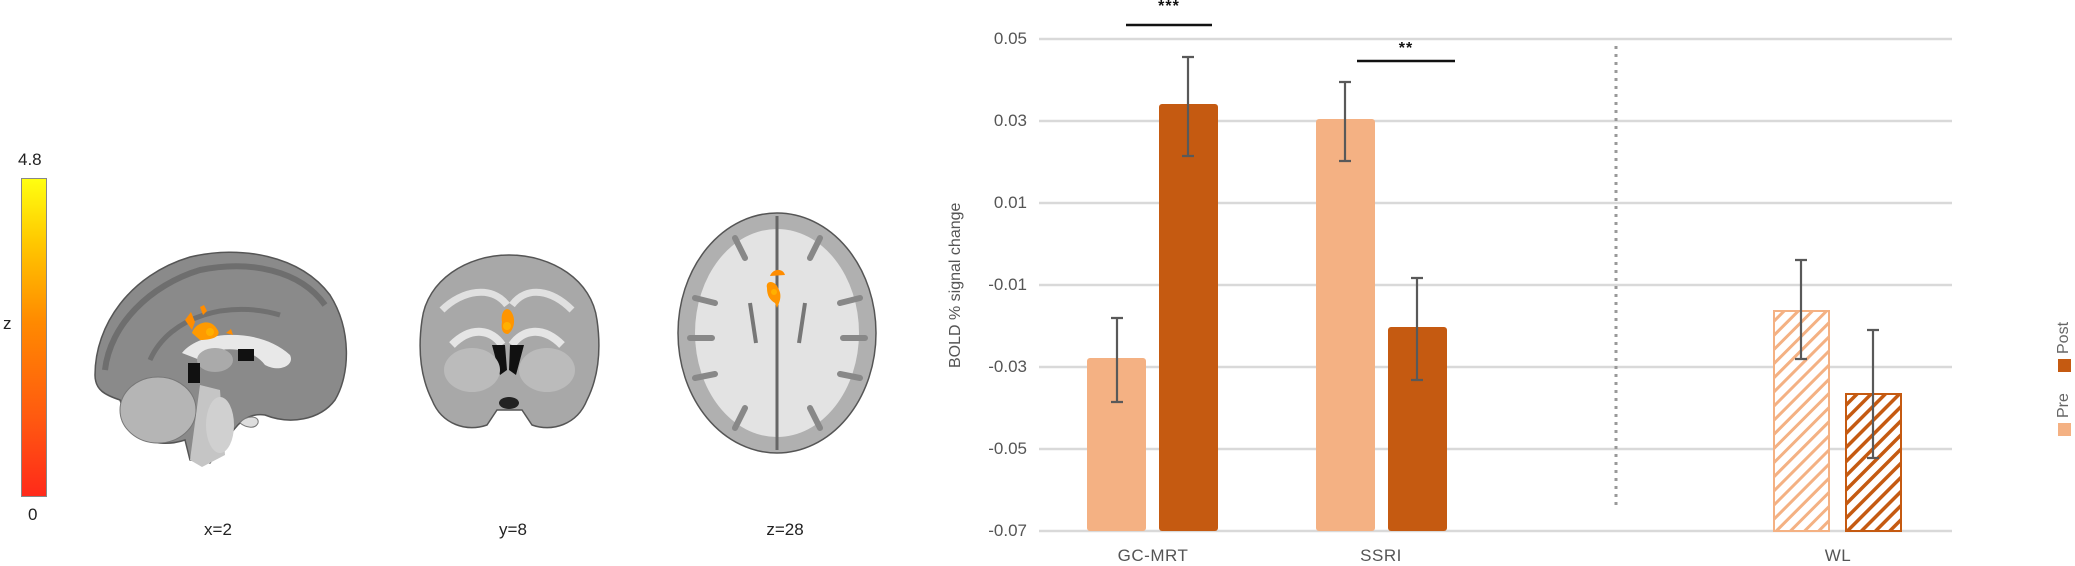 This screenshot has height=566, width=2075. What do you see at coordinates (777, 333) in the screenshot?
I see `axial-brain-slice` at bounding box center [777, 333].